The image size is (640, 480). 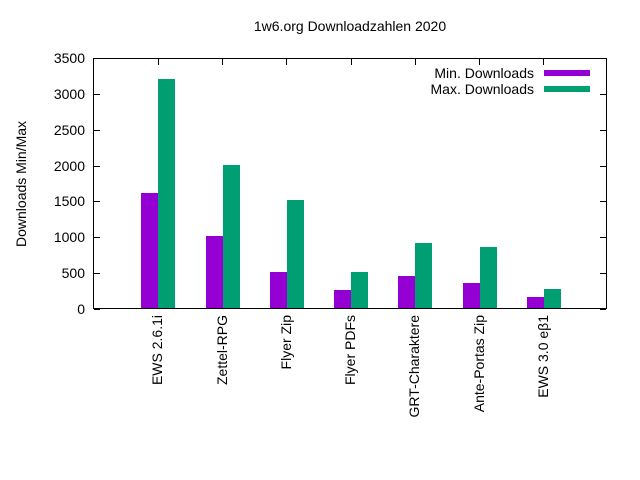 I want to click on x-category-label: Zettel-RPG, so click(x=221, y=350).